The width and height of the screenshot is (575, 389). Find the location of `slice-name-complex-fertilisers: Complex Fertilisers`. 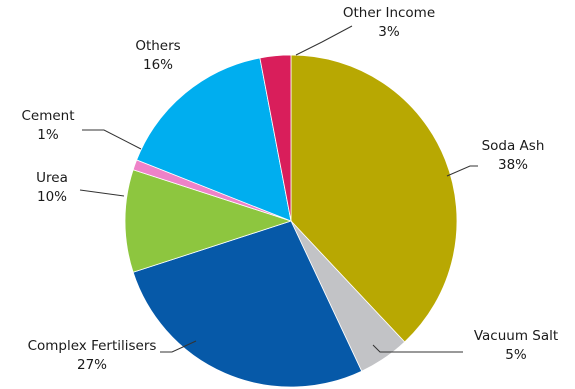

slice-name-complex-fertilisers: Complex Fertilisers is located at coordinates (92, 346).